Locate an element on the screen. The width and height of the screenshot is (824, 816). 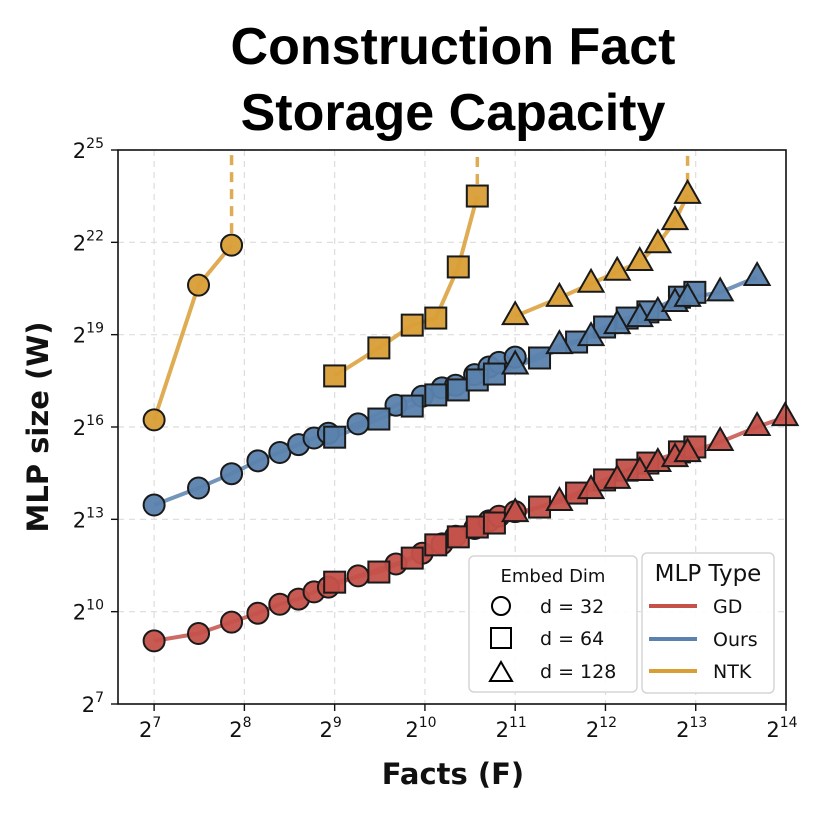
x-tick-exponent: 7 is located at coordinates (156, 723).